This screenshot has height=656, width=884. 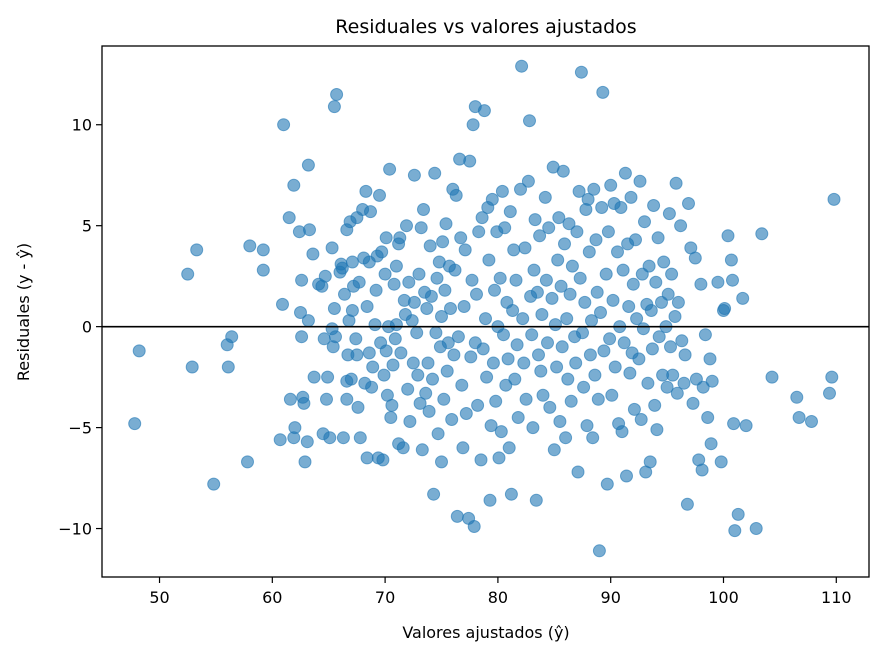 I want to click on x-tick-label: 110, so click(x=836, y=597).